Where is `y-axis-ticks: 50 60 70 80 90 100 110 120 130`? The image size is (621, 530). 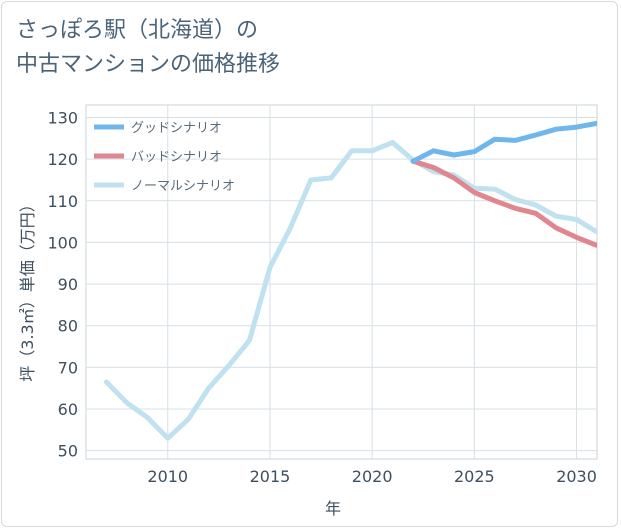
y-axis-ticks: 50 60 70 80 90 100 110 120 130 is located at coordinates (62, 284).